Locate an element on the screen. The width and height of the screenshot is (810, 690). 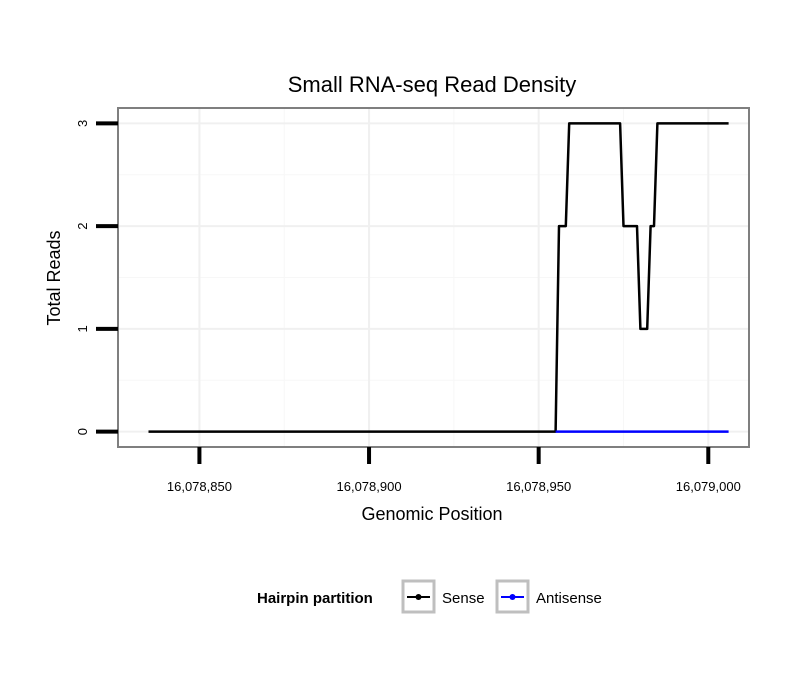
y-axis: 0 1 2 3 is located at coordinates (96, 277).